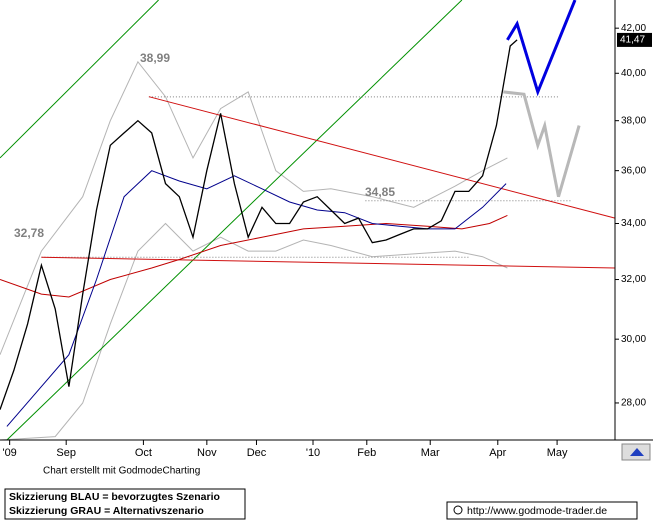 The height and width of the screenshot is (522, 653). I want to click on icon, so click(458, 510).